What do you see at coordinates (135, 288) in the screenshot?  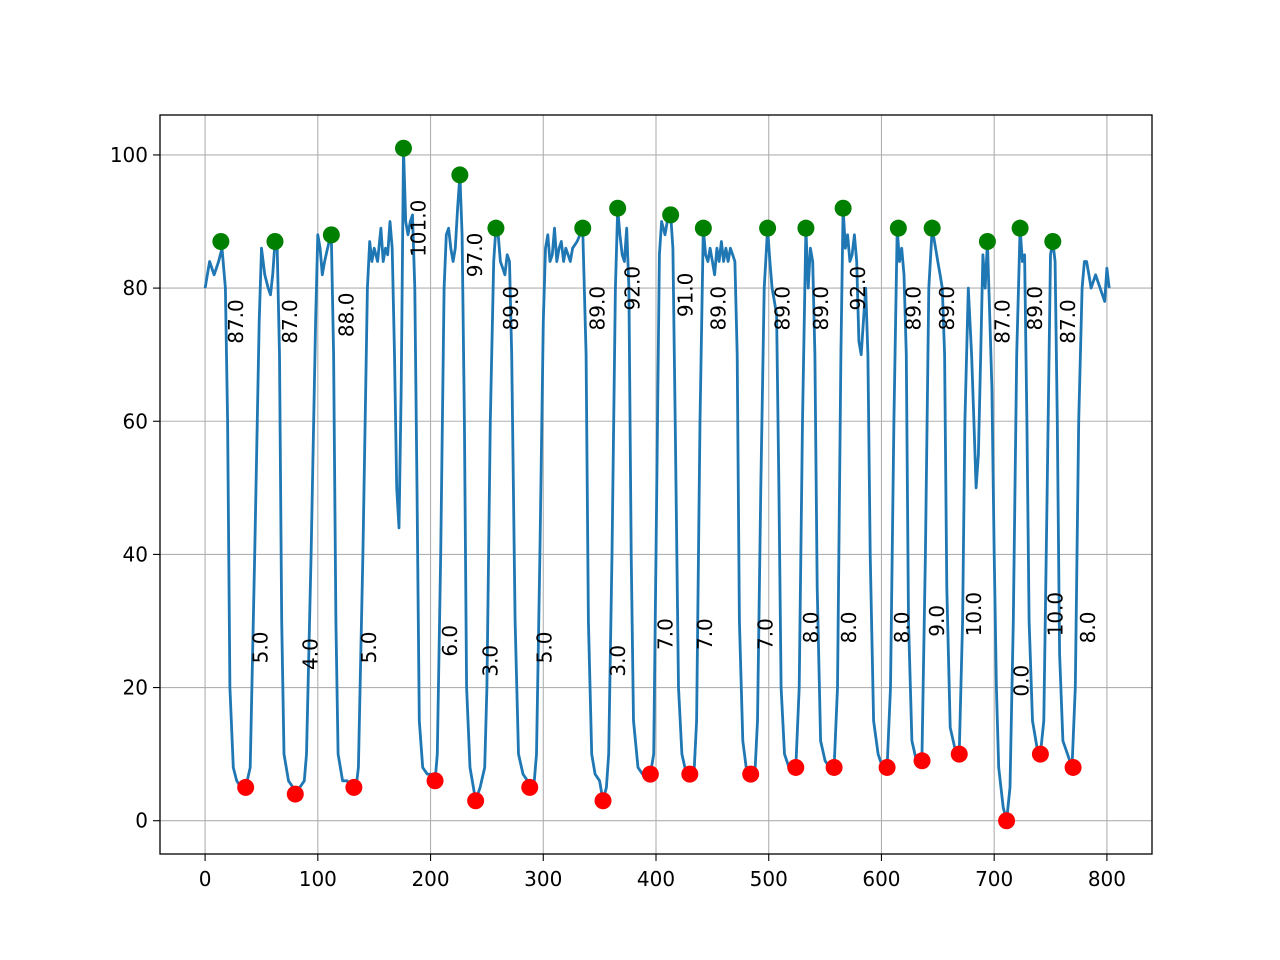 I see `y-tick-label: 80` at bounding box center [135, 288].